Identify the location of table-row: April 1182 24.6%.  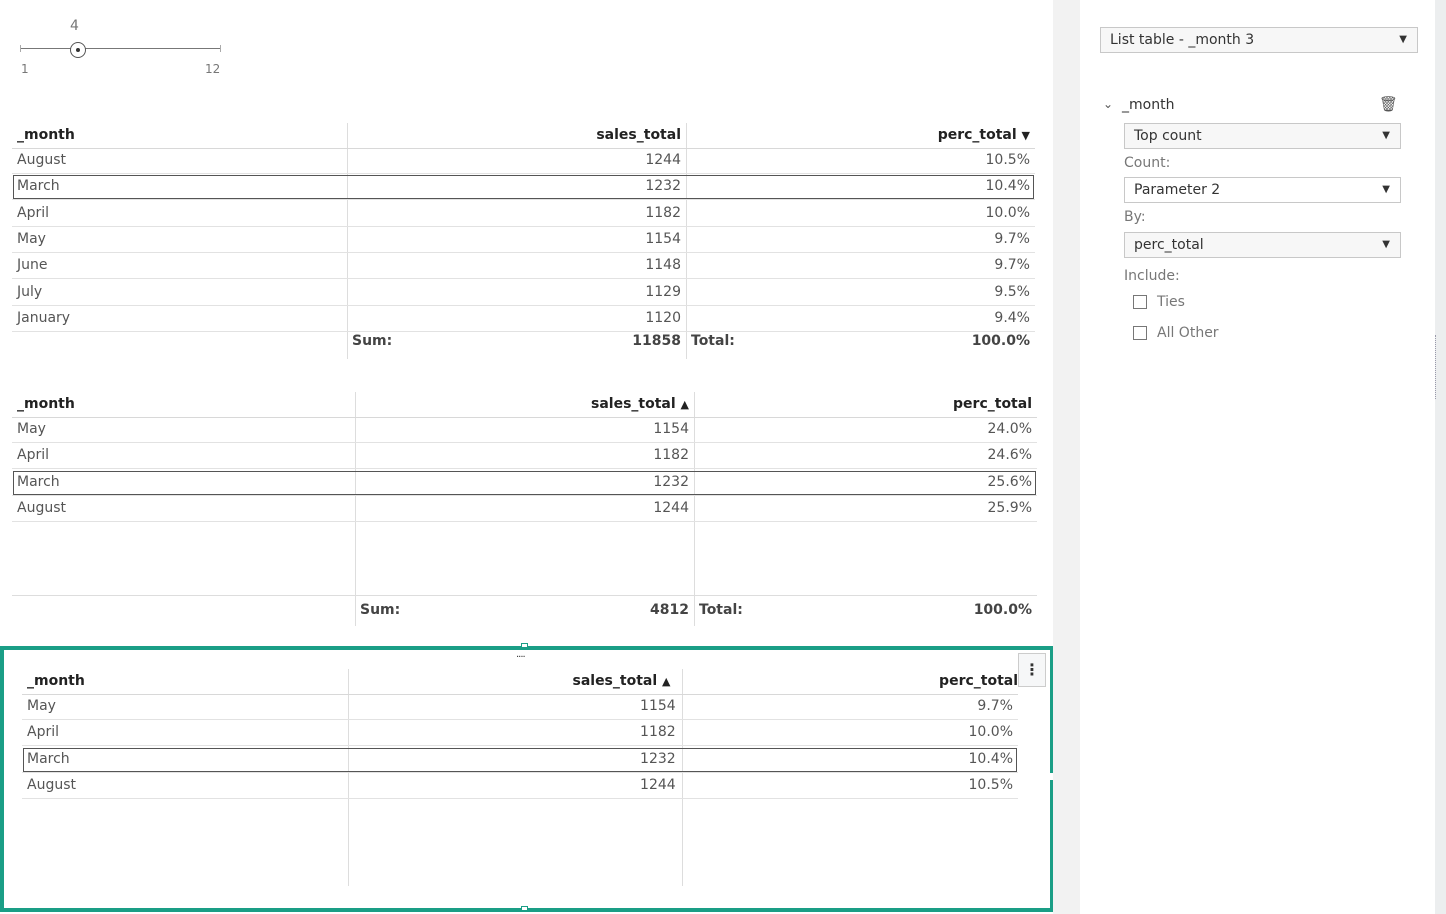
(524, 456).